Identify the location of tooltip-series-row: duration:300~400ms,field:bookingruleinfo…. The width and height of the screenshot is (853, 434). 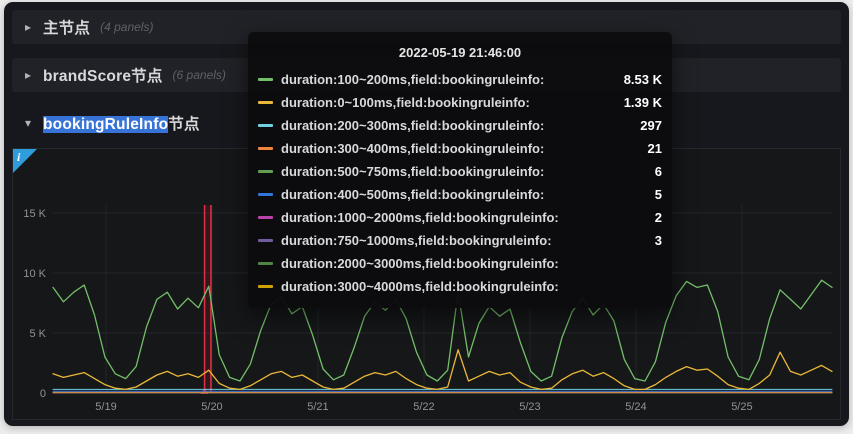
(460, 148).